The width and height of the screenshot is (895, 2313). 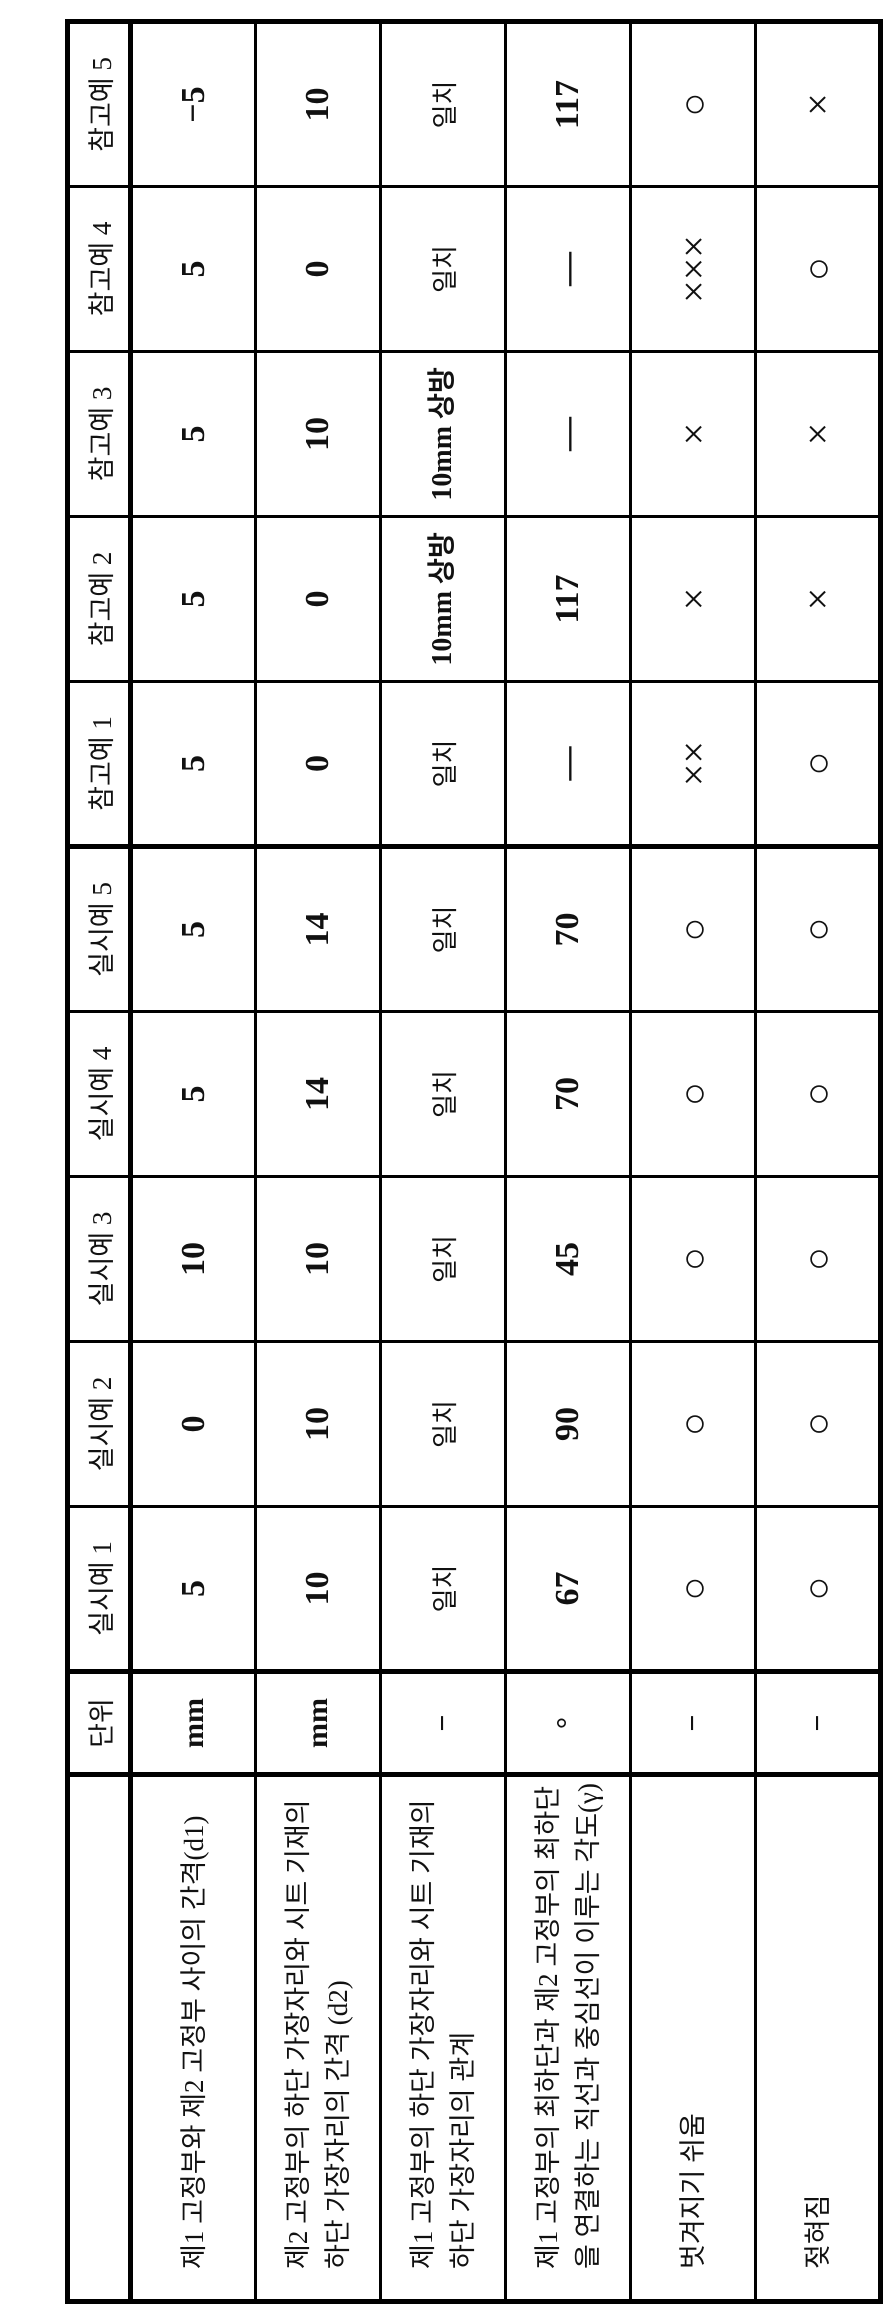 What do you see at coordinates (693, 2038) in the screenshot?
I see `row-label: 벗겨지기 쉬움` at bounding box center [693, 2038].